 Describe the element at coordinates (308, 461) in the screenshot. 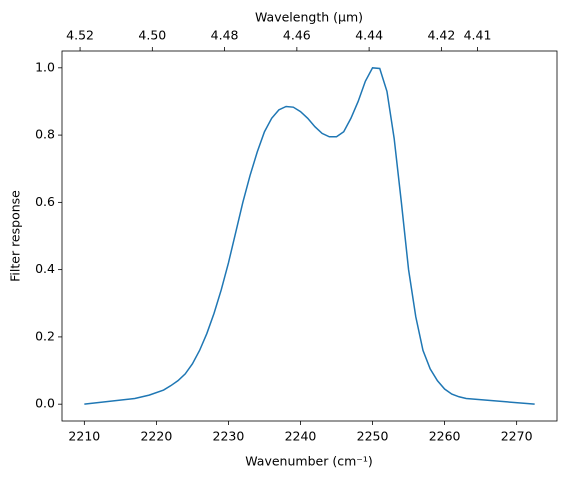

I see `x-axis-label: Wavenumber (cm⁻¹)` at that location.